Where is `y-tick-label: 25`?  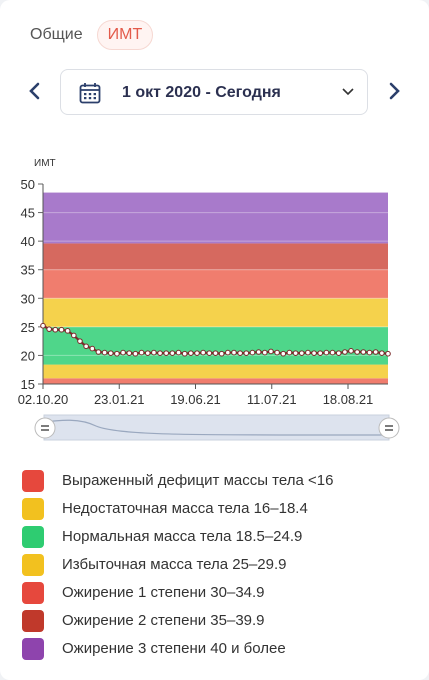
y-tick-label: 25 is located at coordinates (28, 327).